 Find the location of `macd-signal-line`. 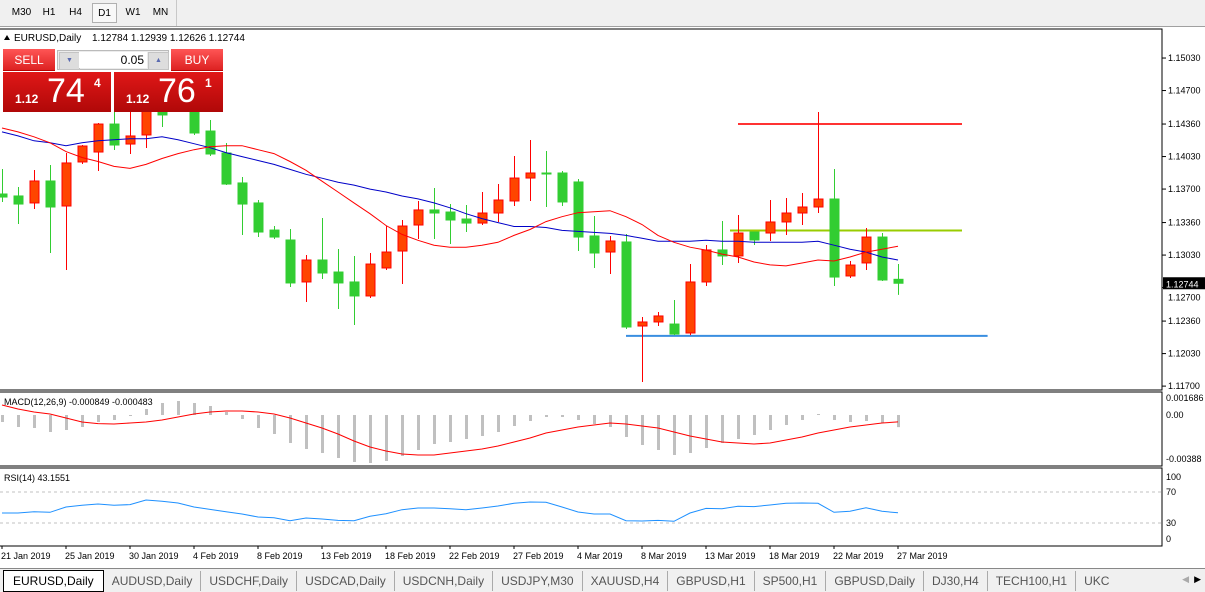

macd-signal-line is located at coordinates (450, 430).